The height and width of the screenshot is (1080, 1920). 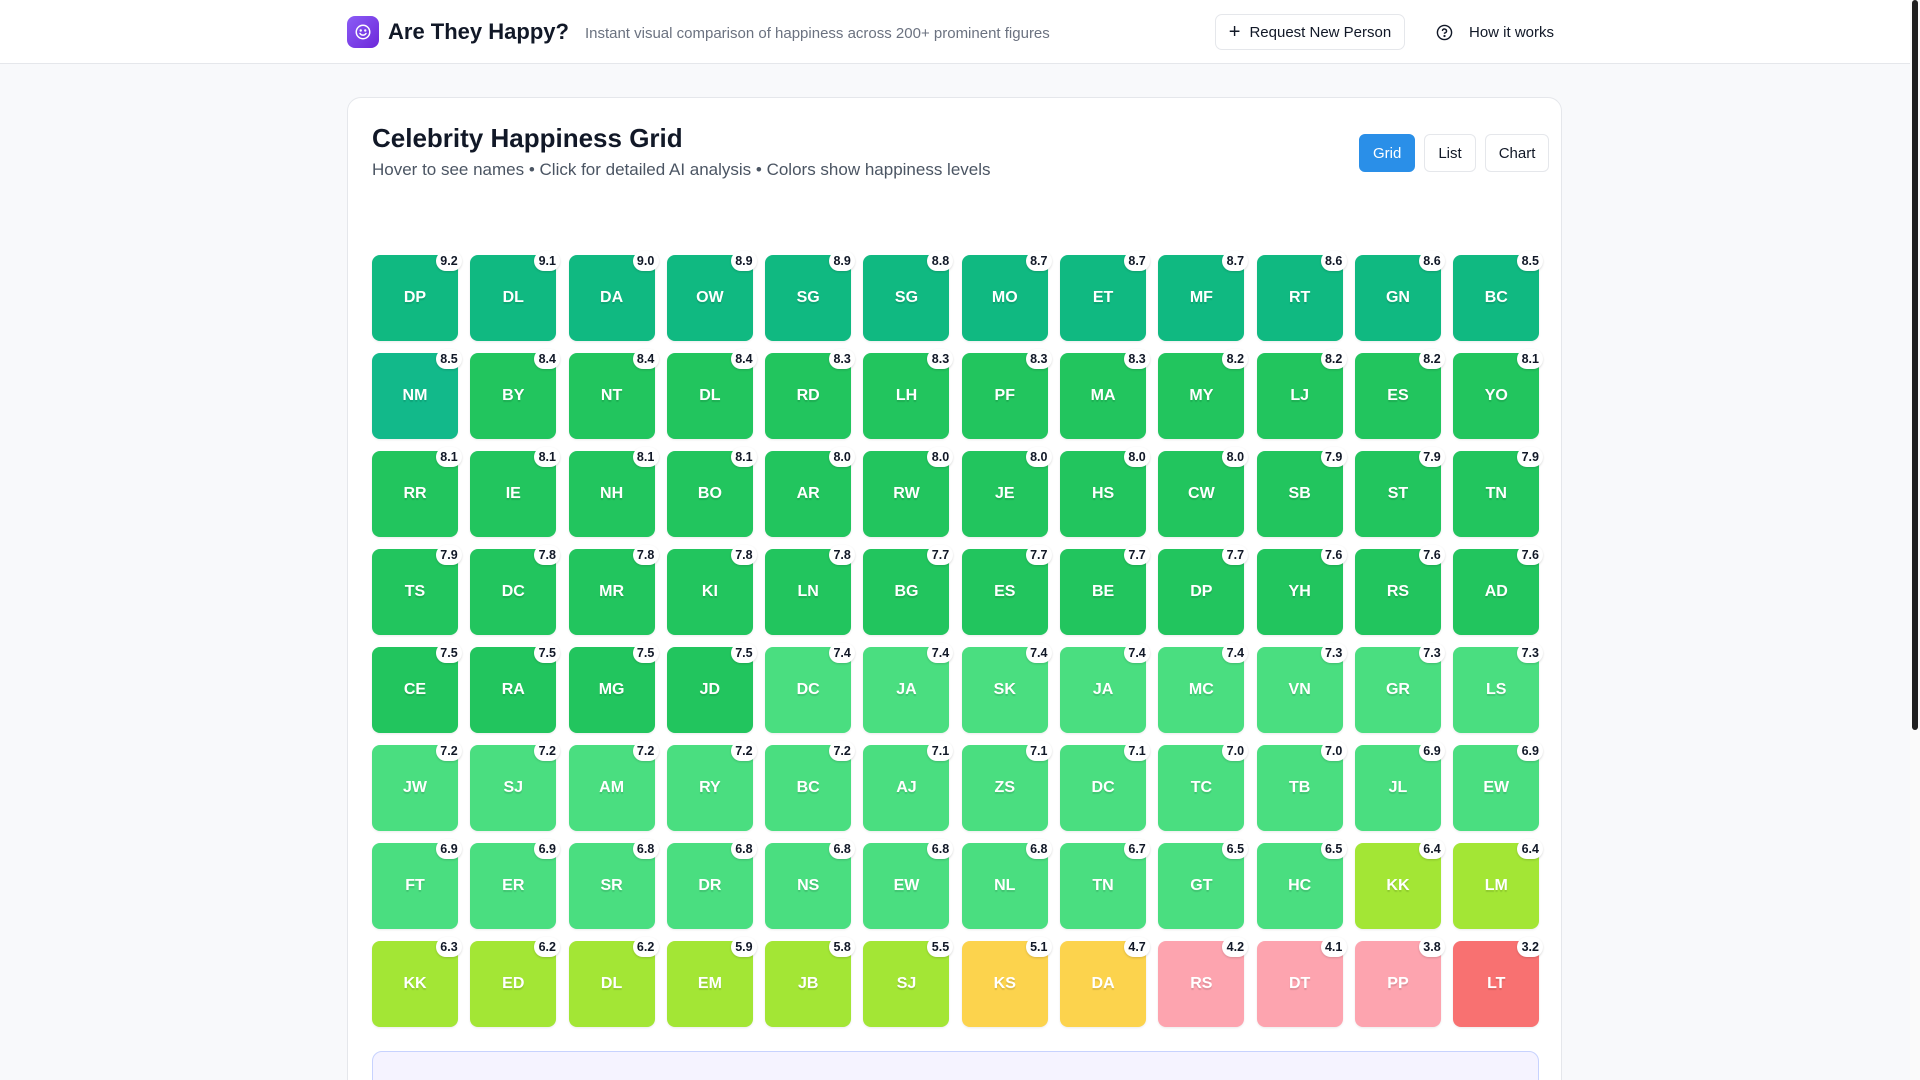 I want to click on celebrity-tile: JB 5.8, so click(x=810, y=982).